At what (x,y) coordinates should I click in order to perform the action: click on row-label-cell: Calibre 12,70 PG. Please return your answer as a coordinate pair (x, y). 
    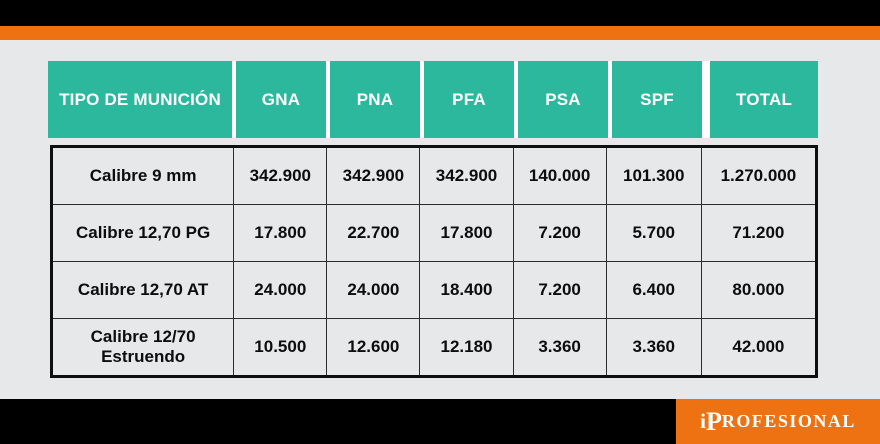
    Looking at the image, I should click on (144, 233).